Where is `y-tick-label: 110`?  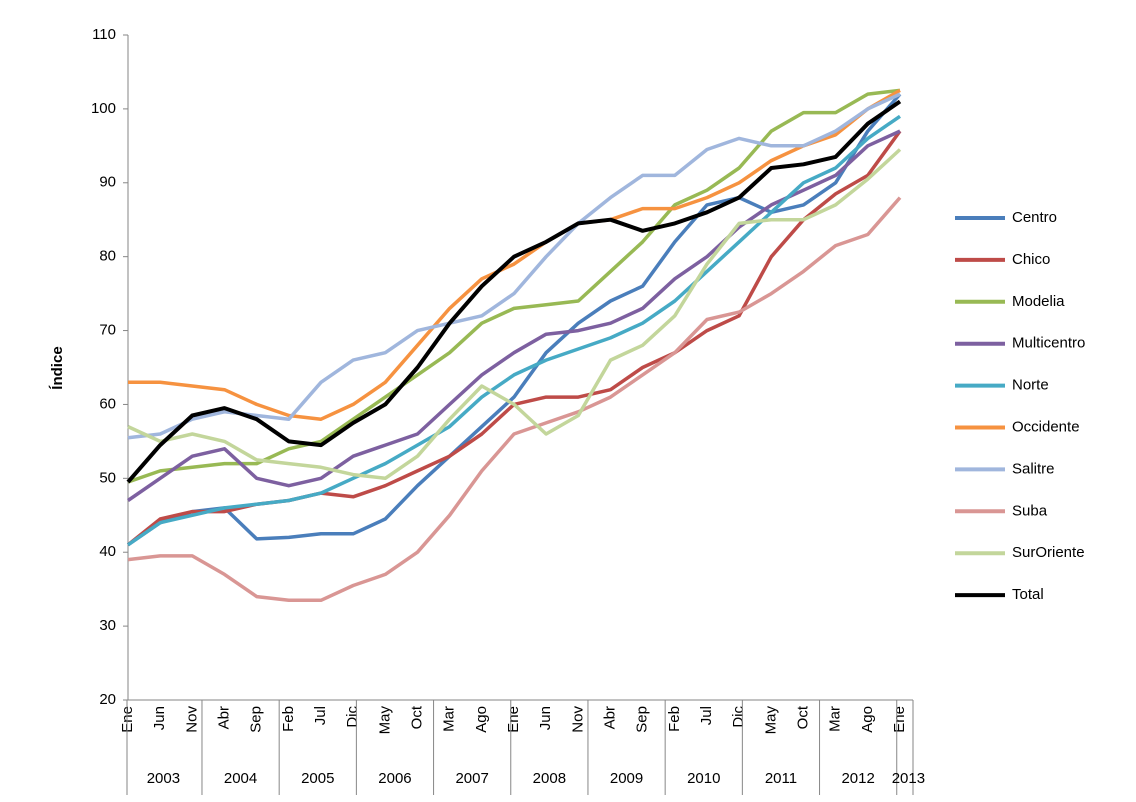 y-tick-label: 110 is located at coordinates (104, 34).